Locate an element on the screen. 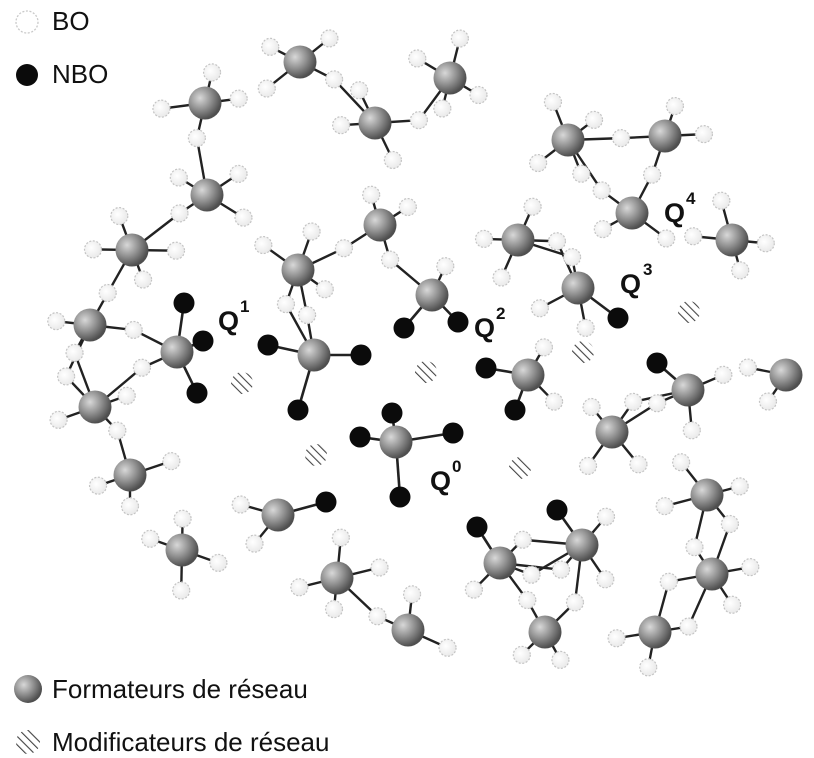 The image size is (814, 758). former-swatch-icon is located at coordinates (28, 689).